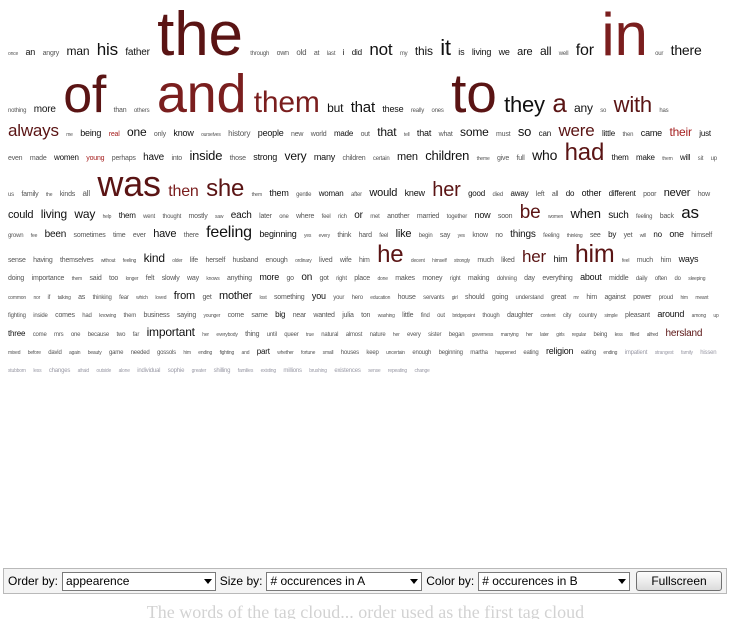 The width and height of the screenshot is (731, 619). I want to click on cloud-word: do, so click(570, 193).